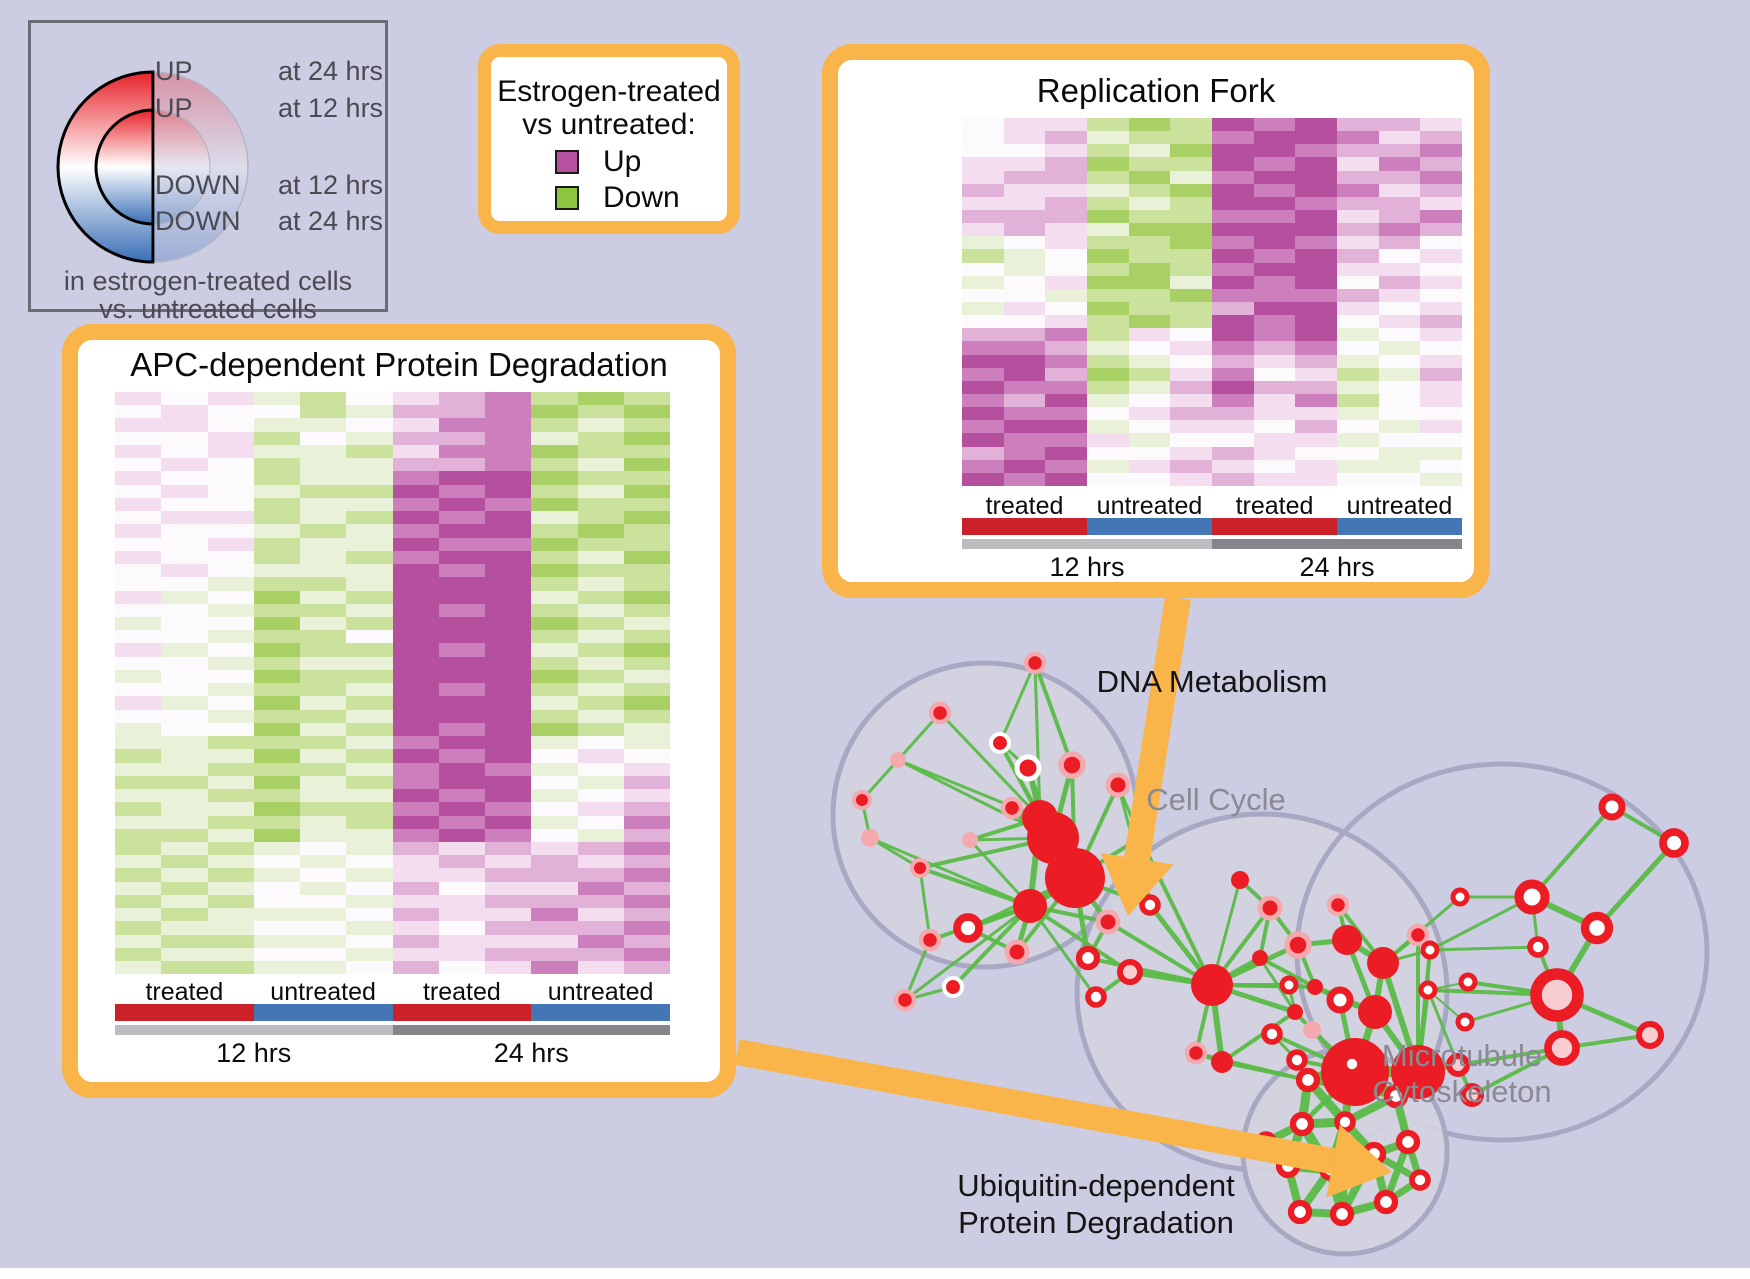  What do you see at coordinates (531, 1053) in the screenshot?
I see `time-label: 24 hrs` at bounding box center [531, 1053].